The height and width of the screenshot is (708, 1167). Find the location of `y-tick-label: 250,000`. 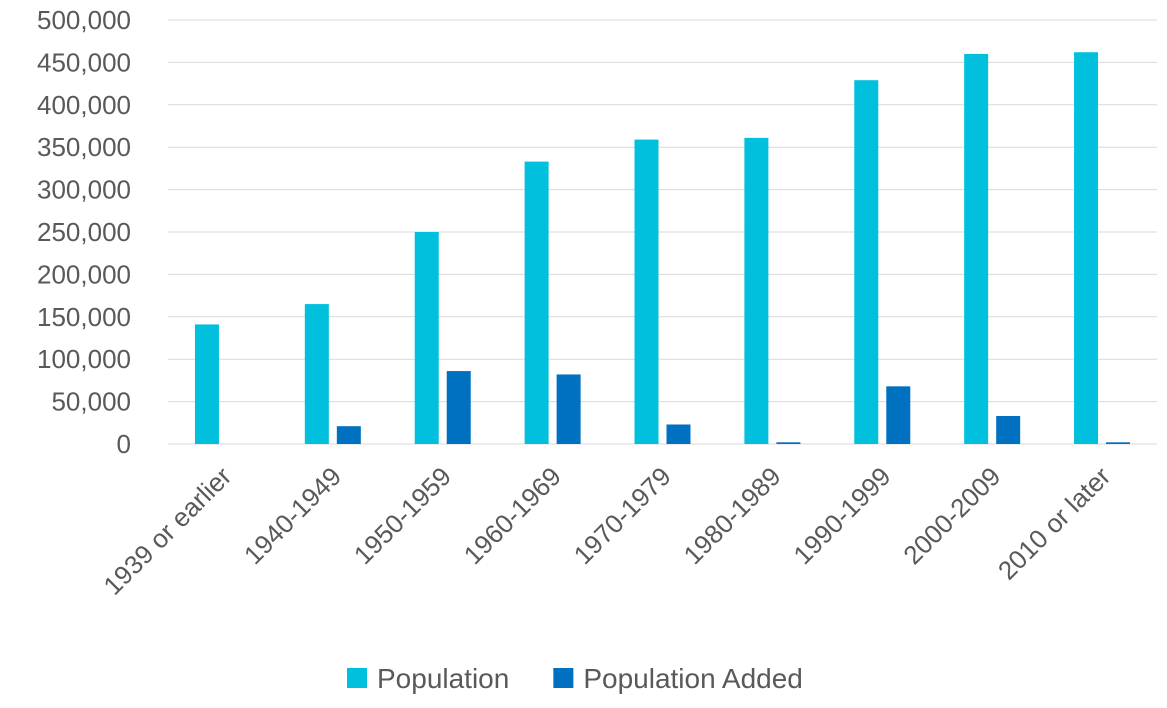

y-tick-label: 250,000 is located at coordinates (84, 232).